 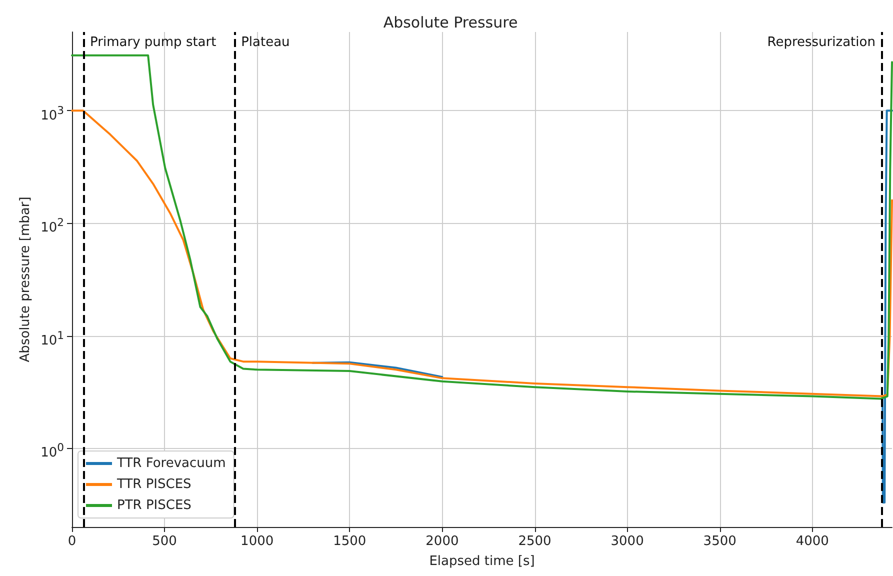 What do you see at coordinates (52, 226) in the screenshot?
I see `y-tick-label: 10$^{2}$` at bounding box center [52, 226].